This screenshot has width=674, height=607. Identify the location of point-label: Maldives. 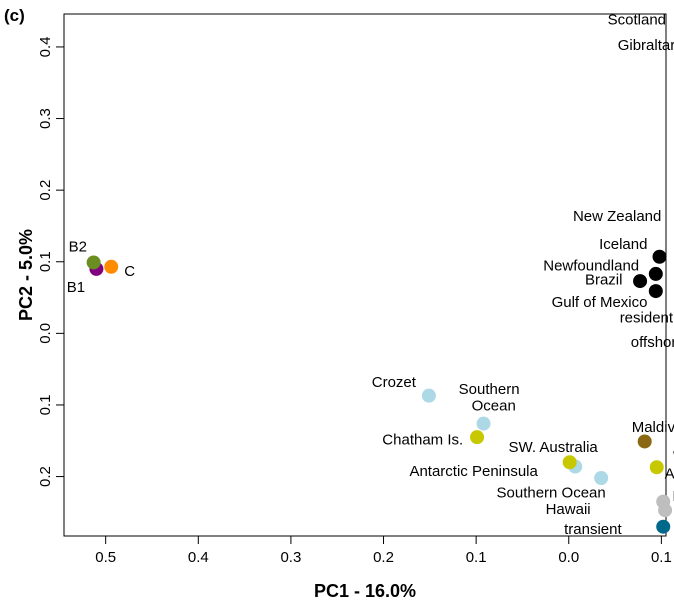
(653, 427).